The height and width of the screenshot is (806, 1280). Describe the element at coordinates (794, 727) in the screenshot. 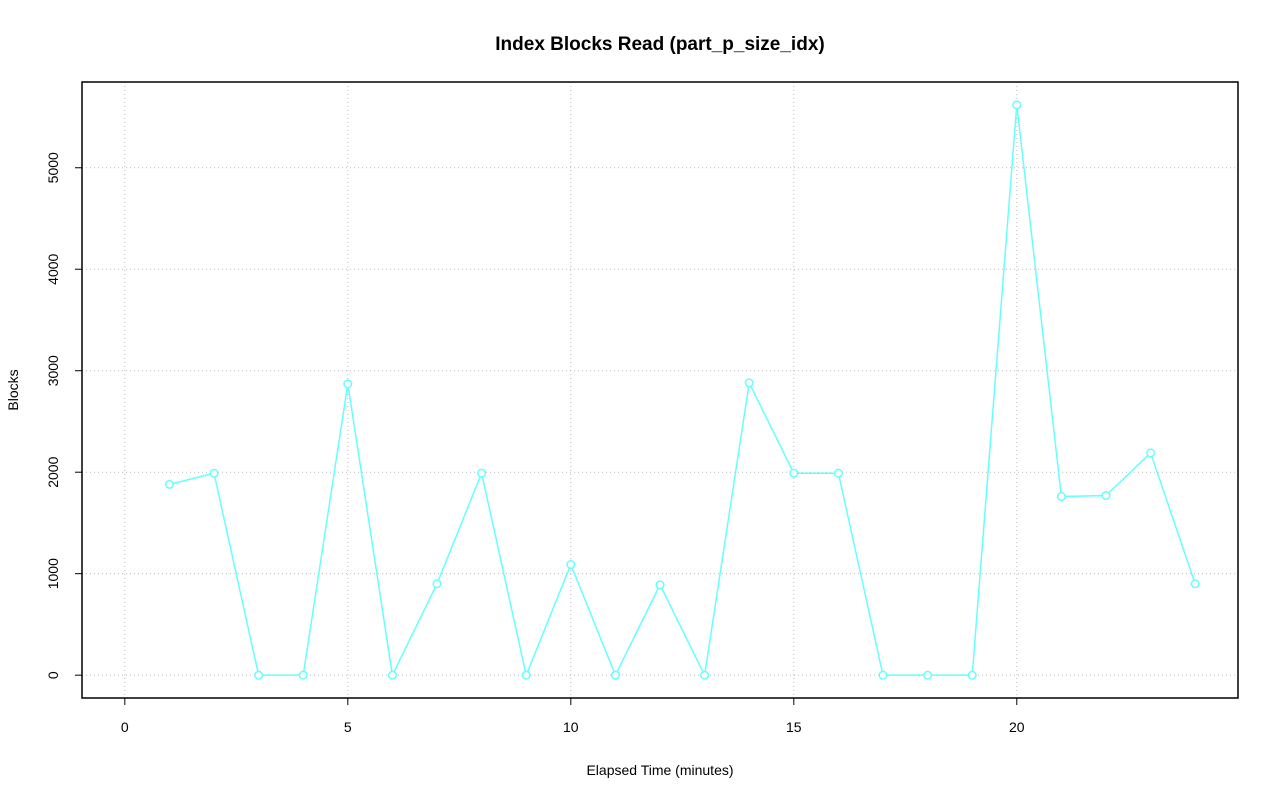

I see `x-tick-label: 15` at that location.